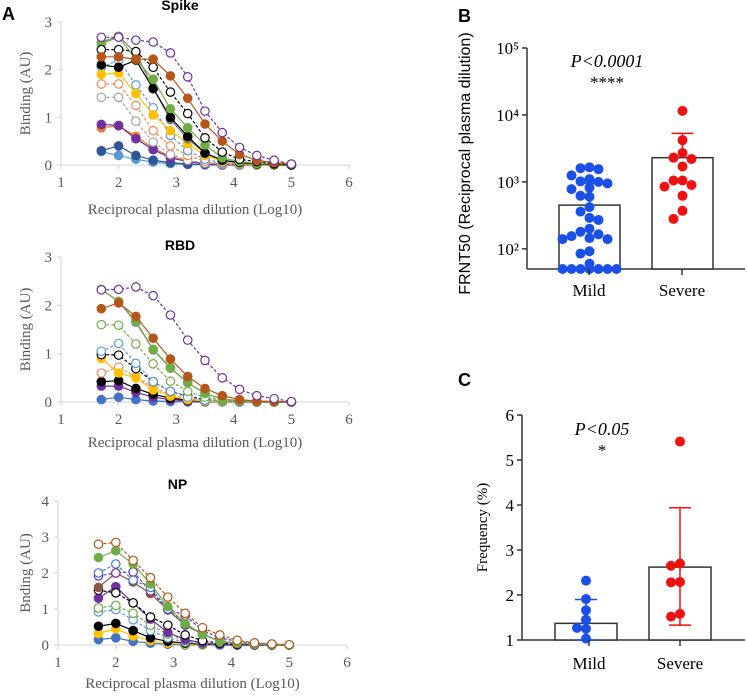 The height and width of the screenshot is (697, 747). Describe the element at coordinates (507, 48) in the screenshot. I see `y-tick-label: 10⁵` at that location.